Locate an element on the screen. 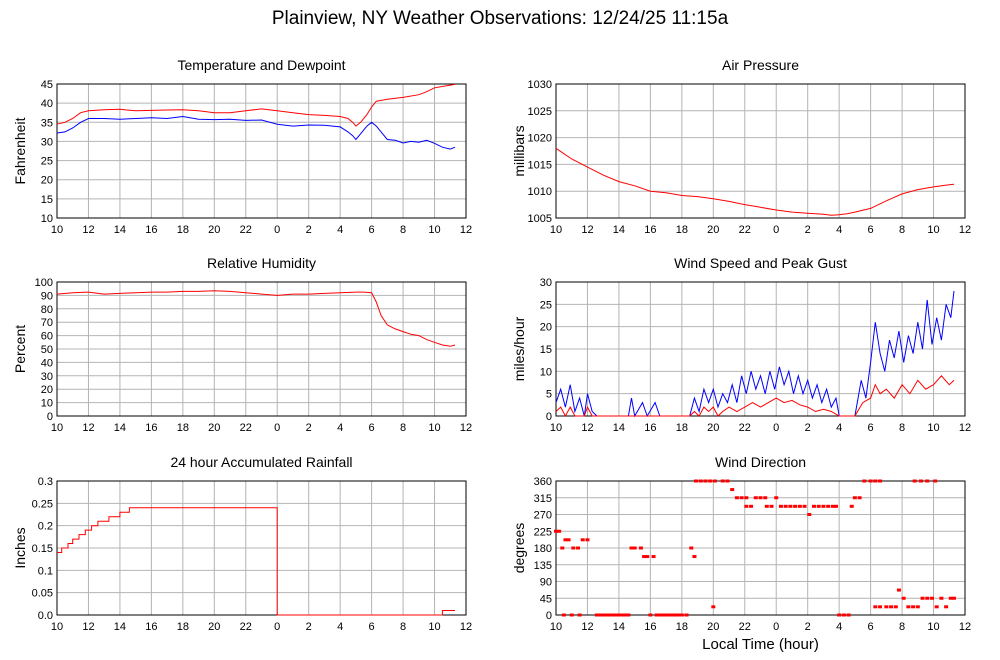 This screenshot has height=660, width=1000. plot-frame is located at coordinates (760, 349).